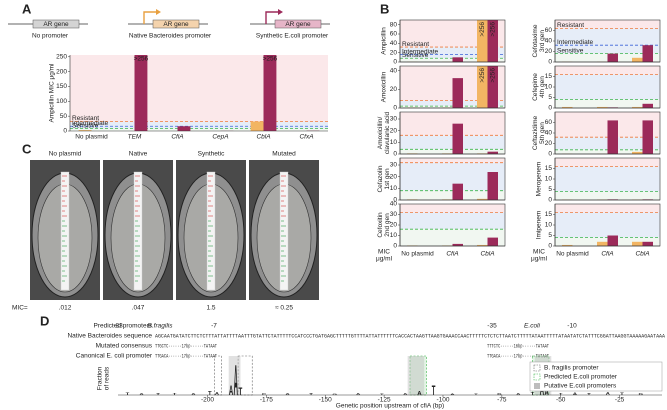 Image resolution: width=667 pixels, height=410 pixels. I want to click on gene-label: AR gene, so click(56, 24).